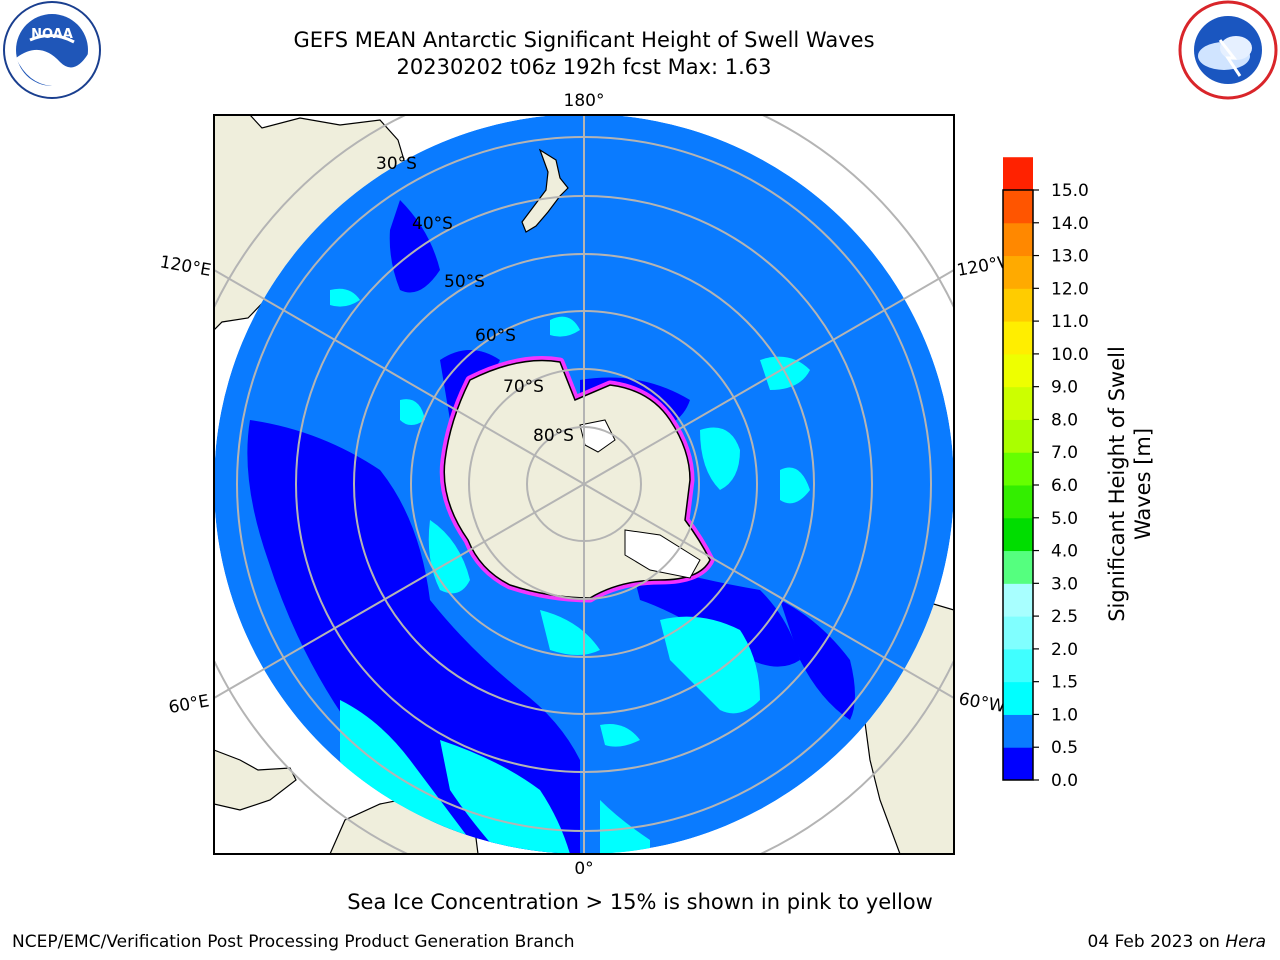  I want to click on new-zealand, so click(545, 190).